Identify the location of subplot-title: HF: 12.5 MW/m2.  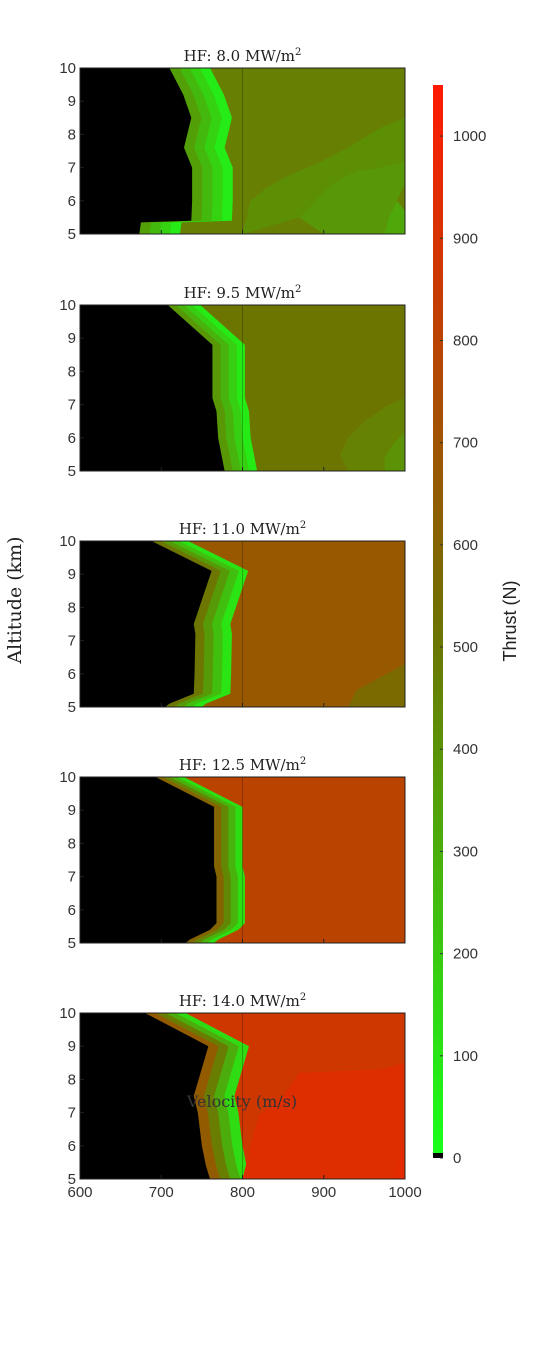
(242, 765).